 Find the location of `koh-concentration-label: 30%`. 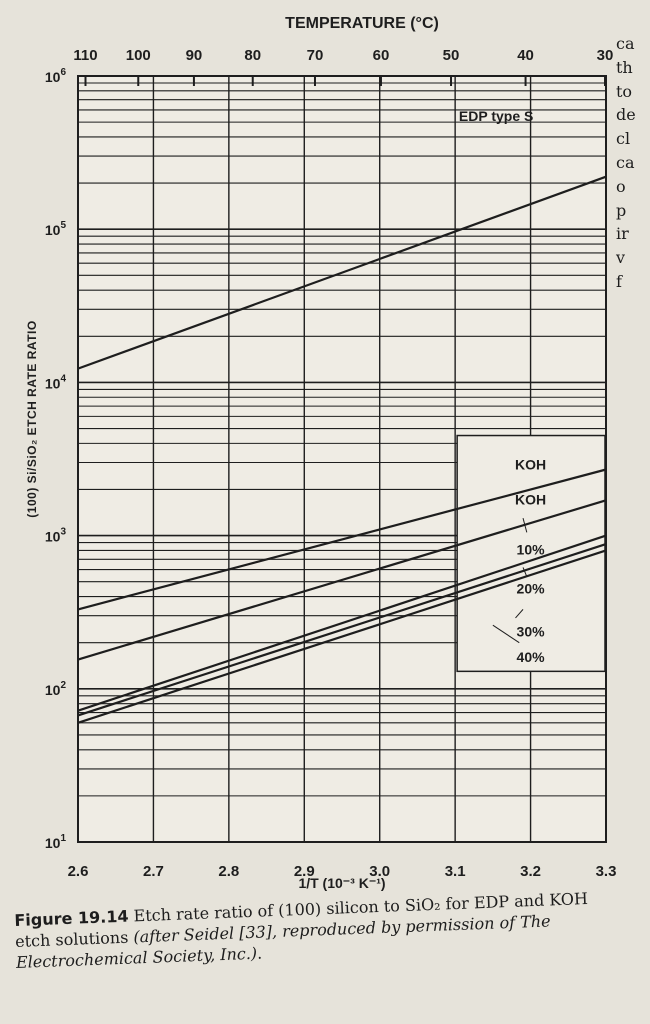

koh-concentration-label: 30% is located at coordinates (531, 631).